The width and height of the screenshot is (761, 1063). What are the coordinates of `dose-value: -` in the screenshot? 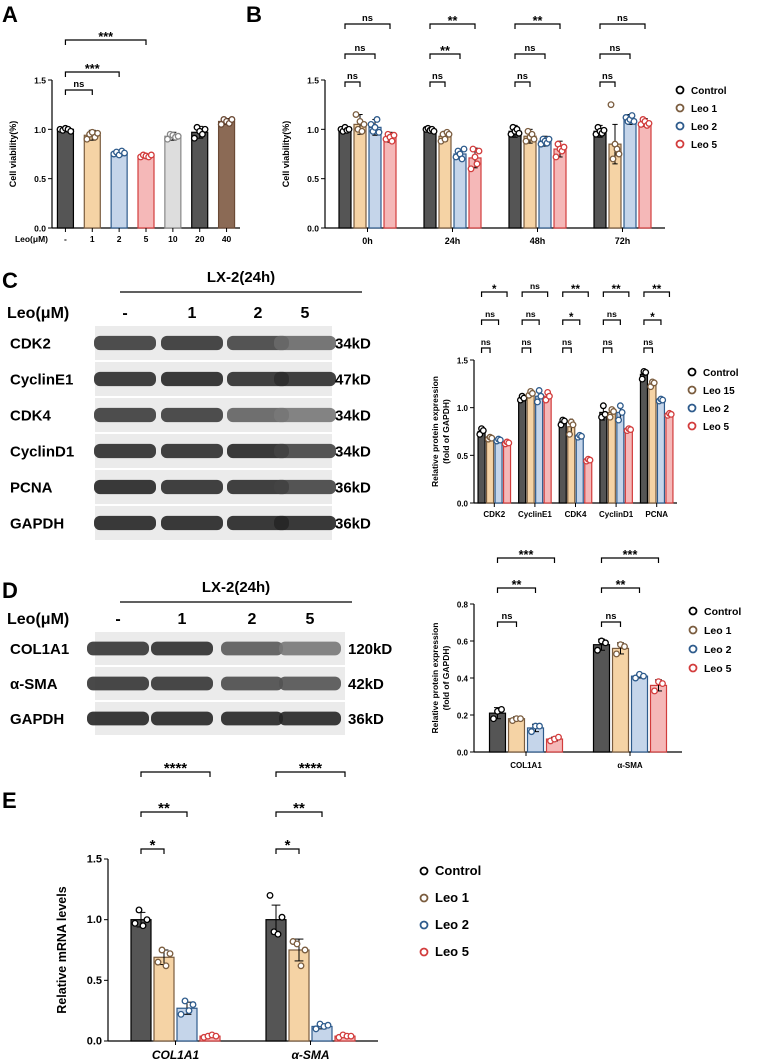 It's located at (124, 313).